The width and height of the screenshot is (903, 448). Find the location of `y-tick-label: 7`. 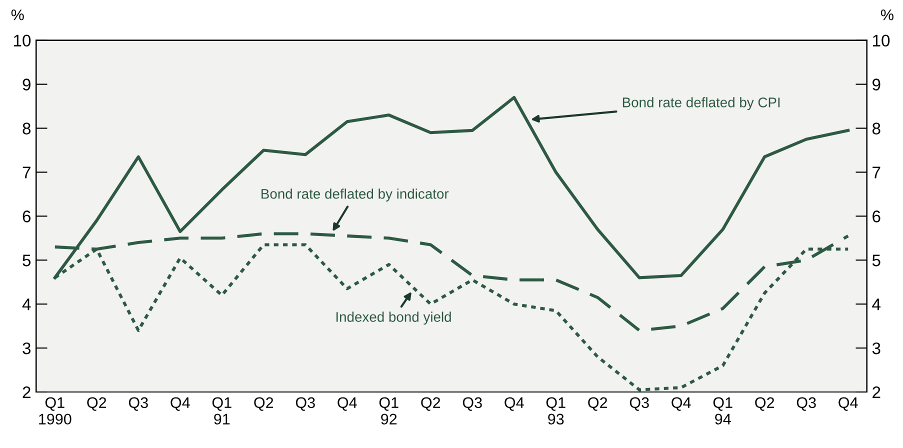

y-tick-label: 7 is located at coordinates (26, 172).